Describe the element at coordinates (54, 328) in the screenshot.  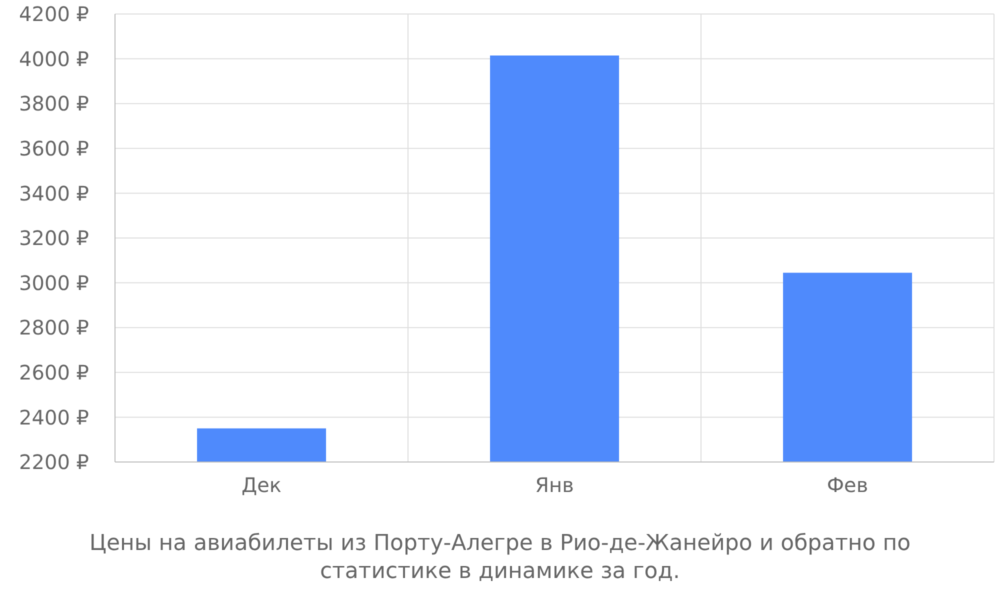
I see `y-tick-label: 2800 ₽` at that location.